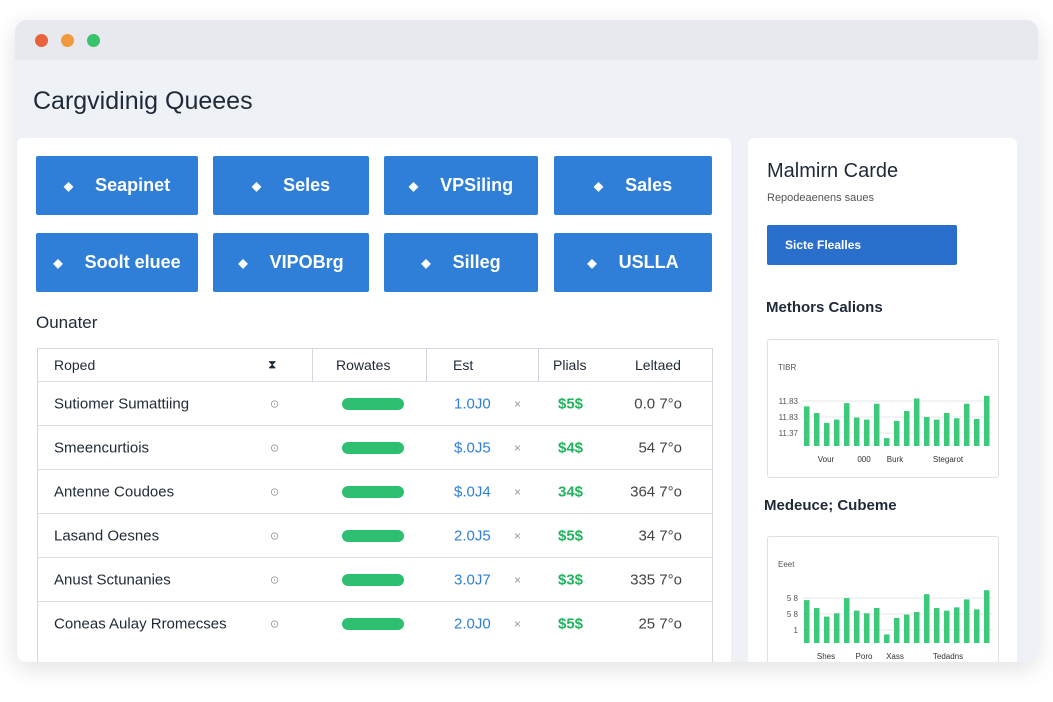 This screenshot has width=1053, height=702. I want to click on row-name: Smeencurtiois, so click(102, 448).